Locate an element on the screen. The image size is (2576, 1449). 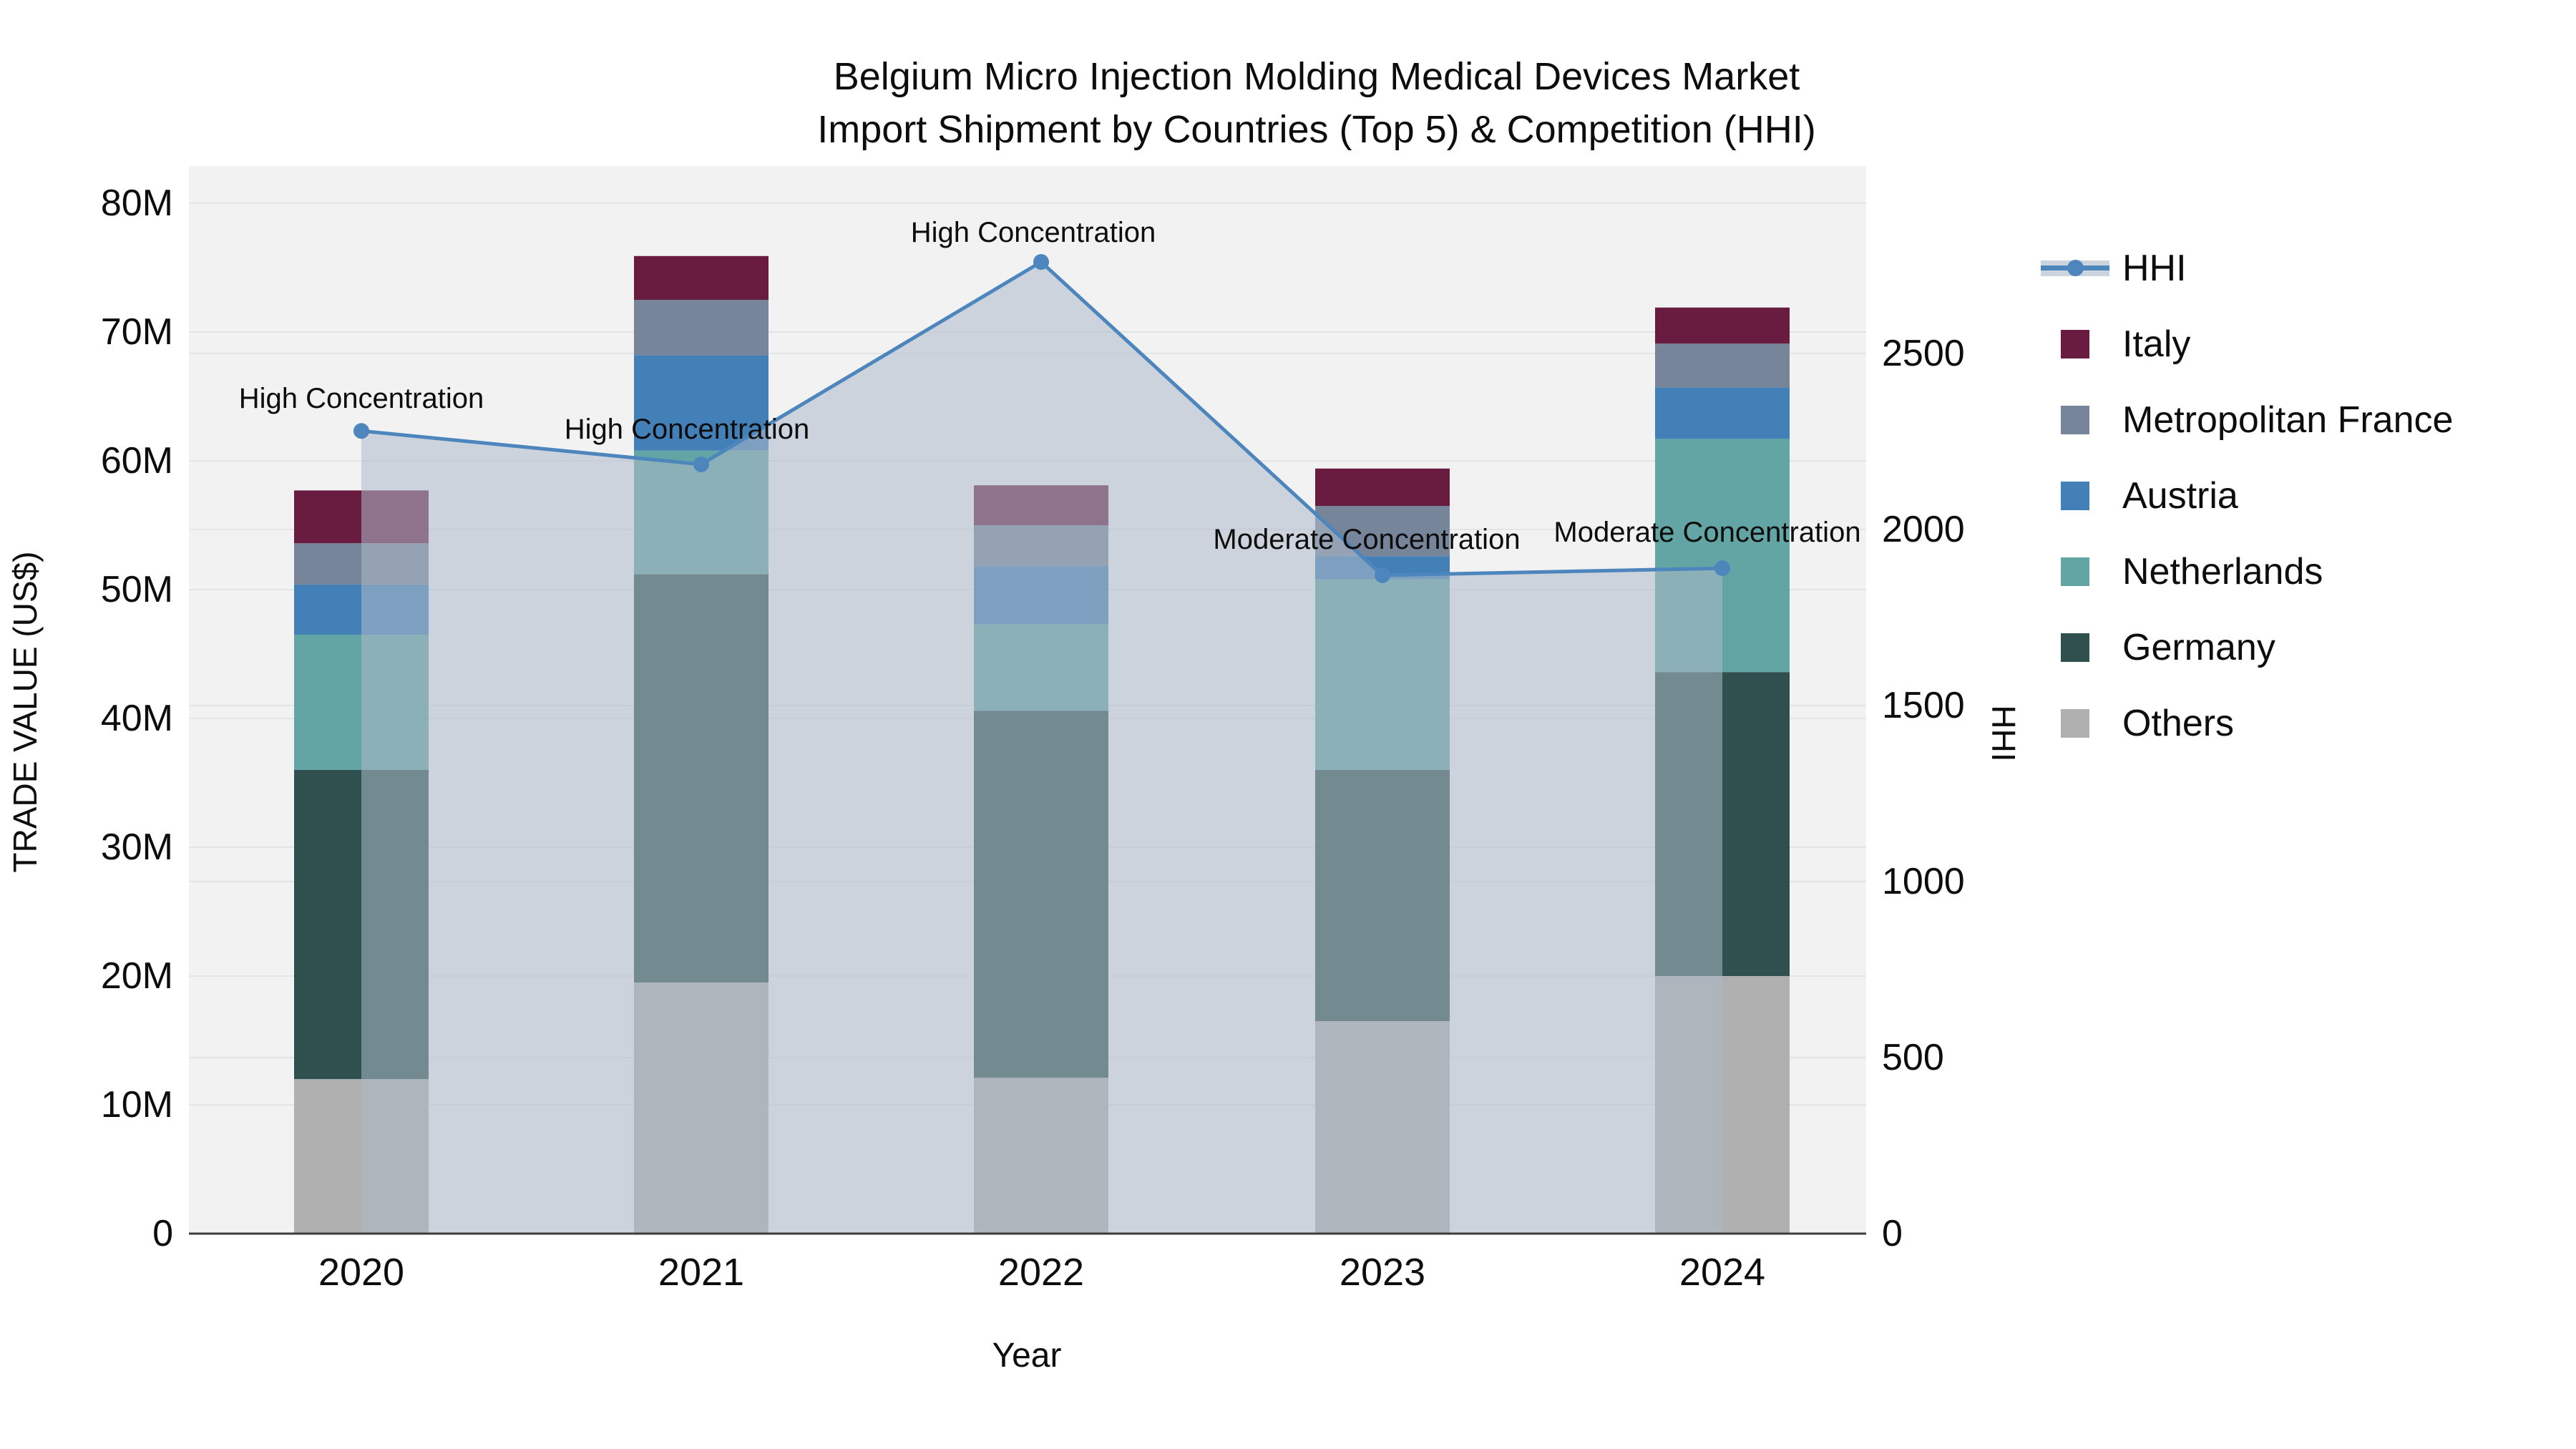
legend-item-germany: Germany is located at coordinates (2247, 648).